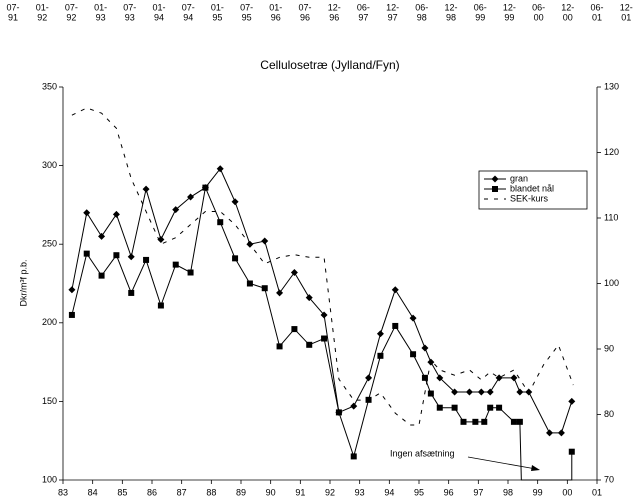 The image size is (633, 503). What do you see at coordinates (23, 282) in the screenshot?
I see `y-axis-label: Dkr/m³f p.b.` at bounding box center [23, 282].